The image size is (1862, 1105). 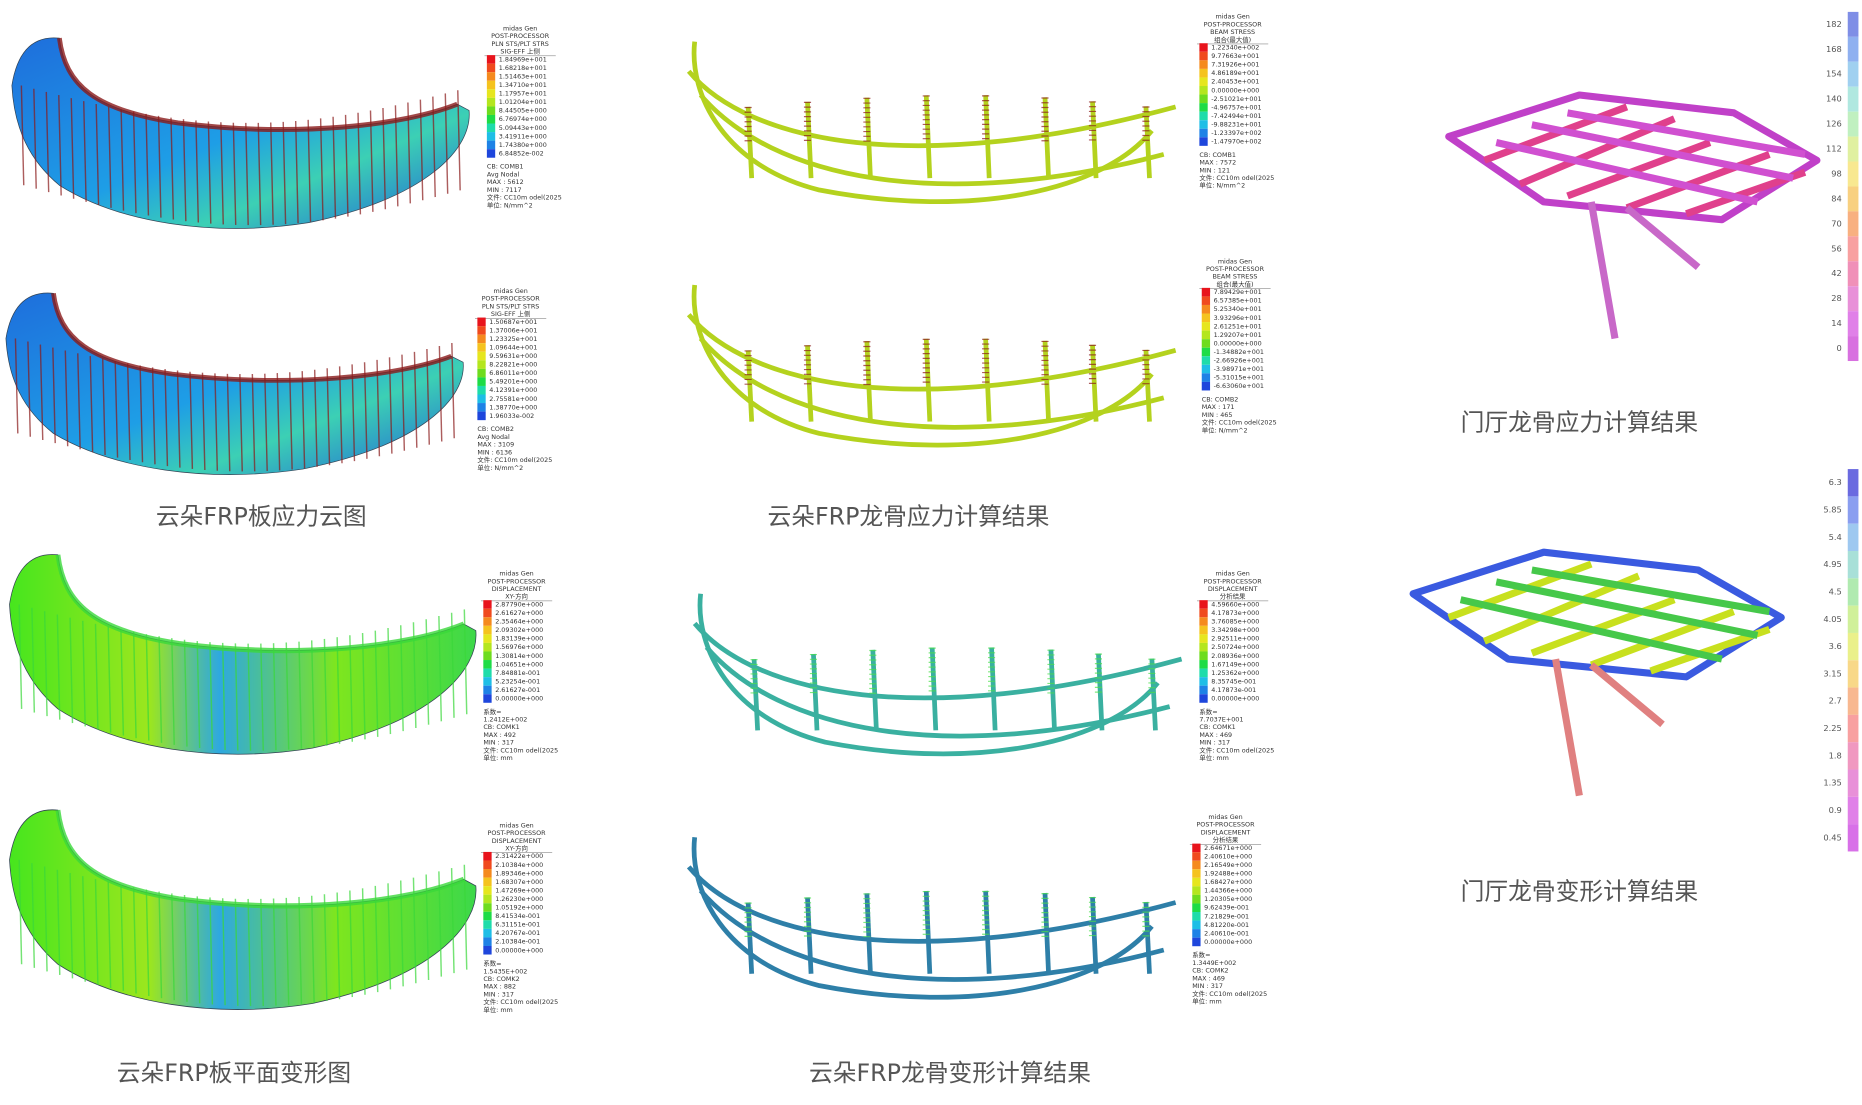 What do you see at coordinates (1228, 874) in the screenshot?
I see `legend-value: 1.92488e+000` at bounding box center [1228, 874].